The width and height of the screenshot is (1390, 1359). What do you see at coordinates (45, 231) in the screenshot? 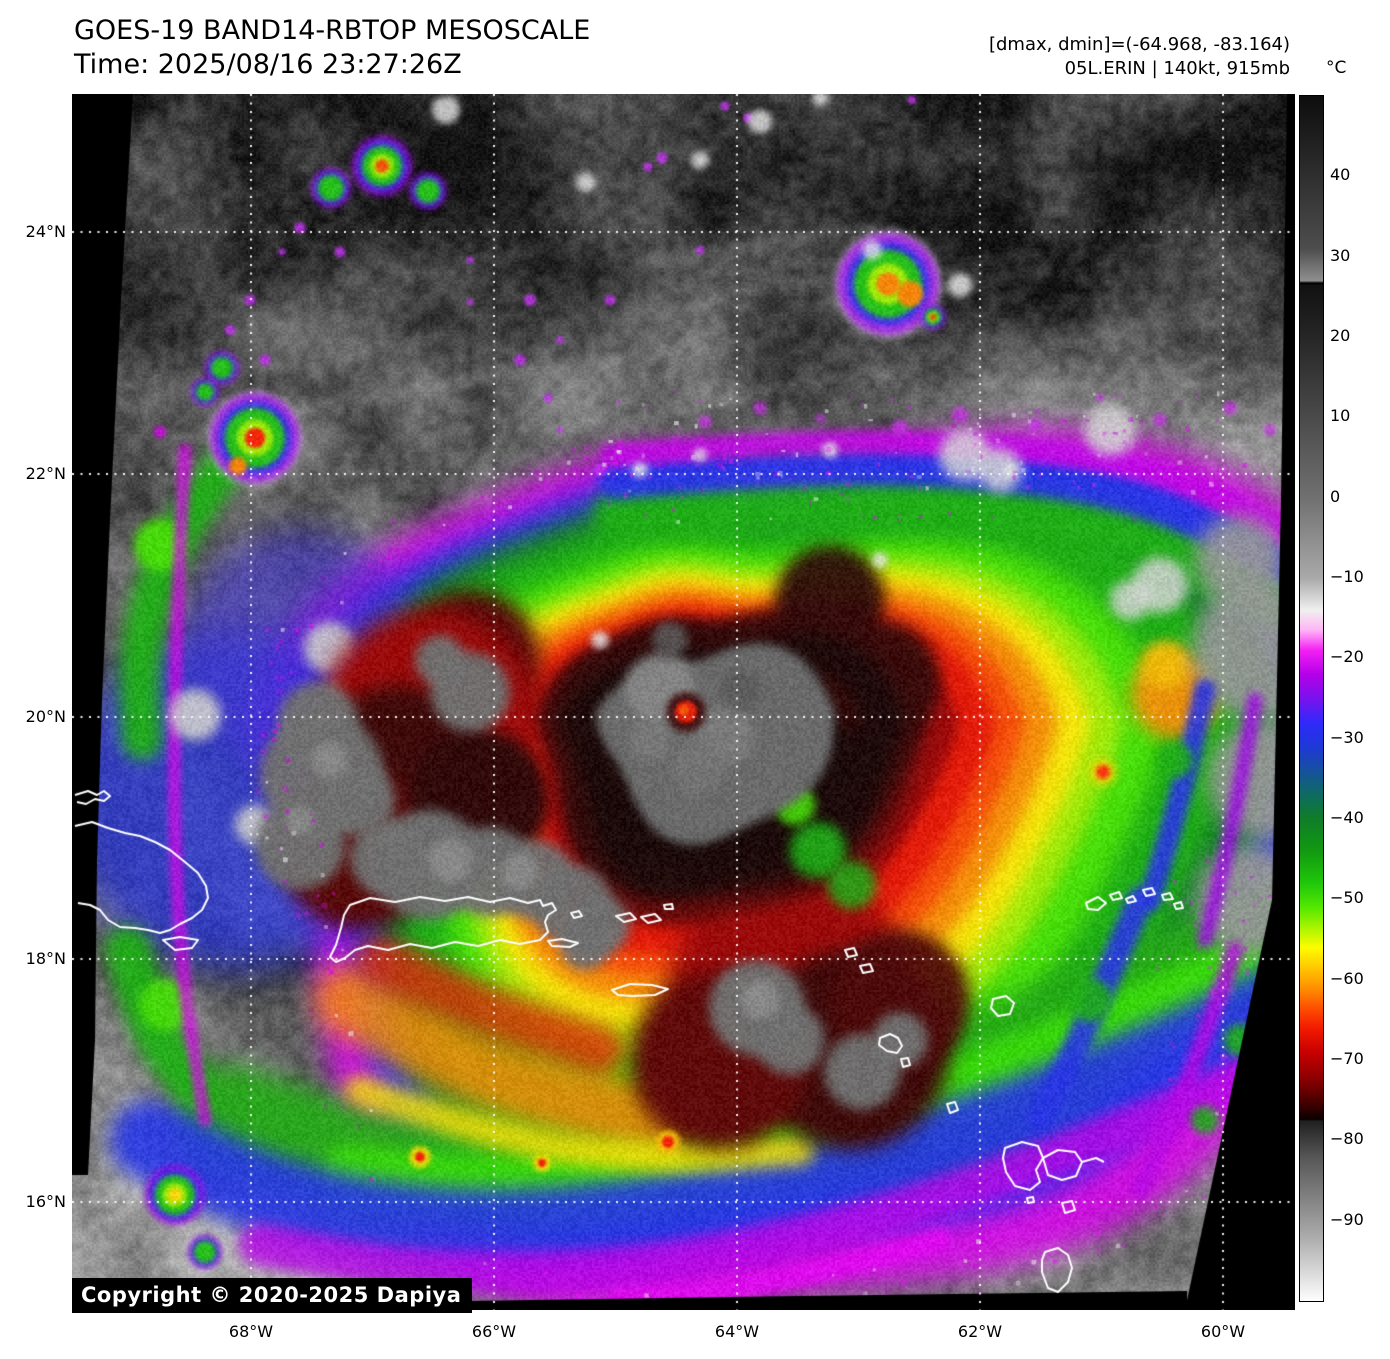
I see `lat-tick-label: 24°N` at bounding box center [45, 231].